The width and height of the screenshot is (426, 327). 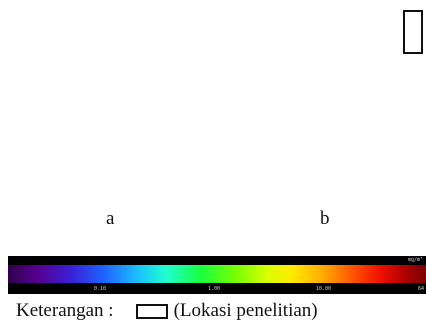 I want to click on scale-tick-label: 64, so click(x=421, y=289).